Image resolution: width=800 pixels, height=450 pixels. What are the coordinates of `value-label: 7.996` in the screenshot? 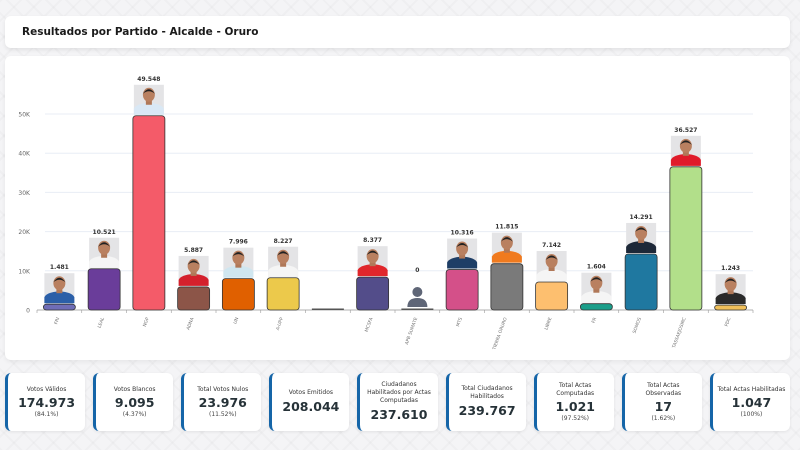 It's located at (238, 242).